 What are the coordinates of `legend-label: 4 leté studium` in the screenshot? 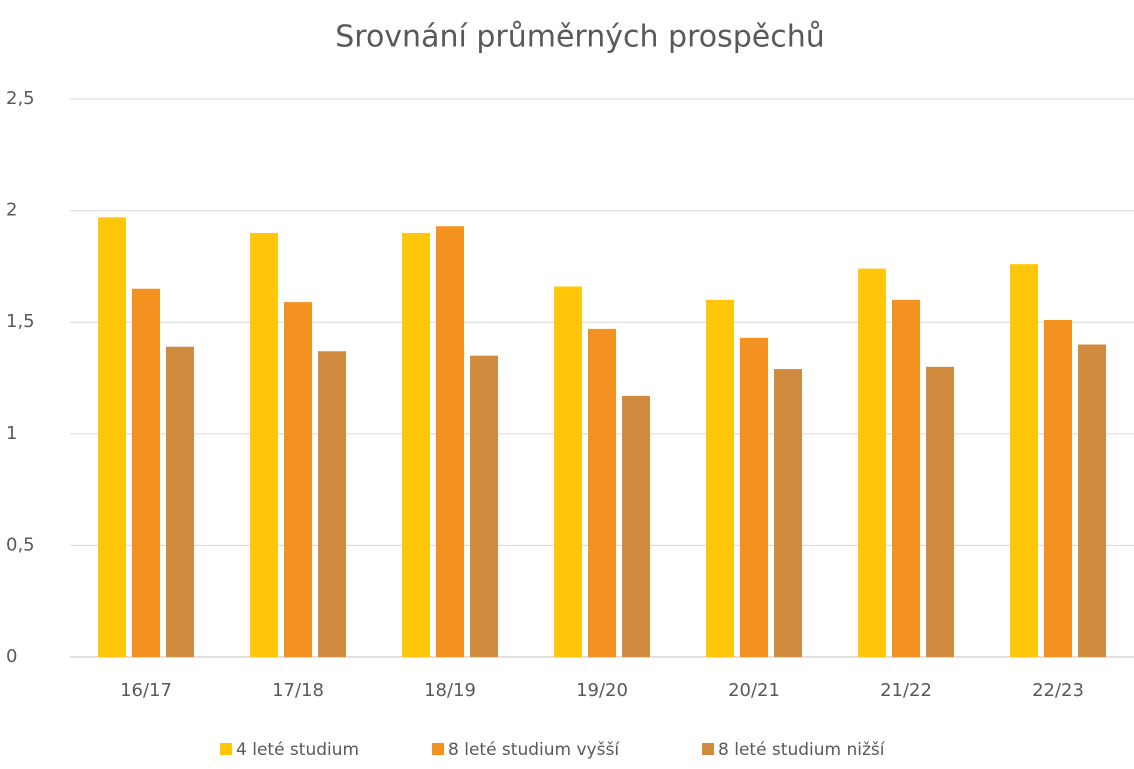 It's located at (297, 750).